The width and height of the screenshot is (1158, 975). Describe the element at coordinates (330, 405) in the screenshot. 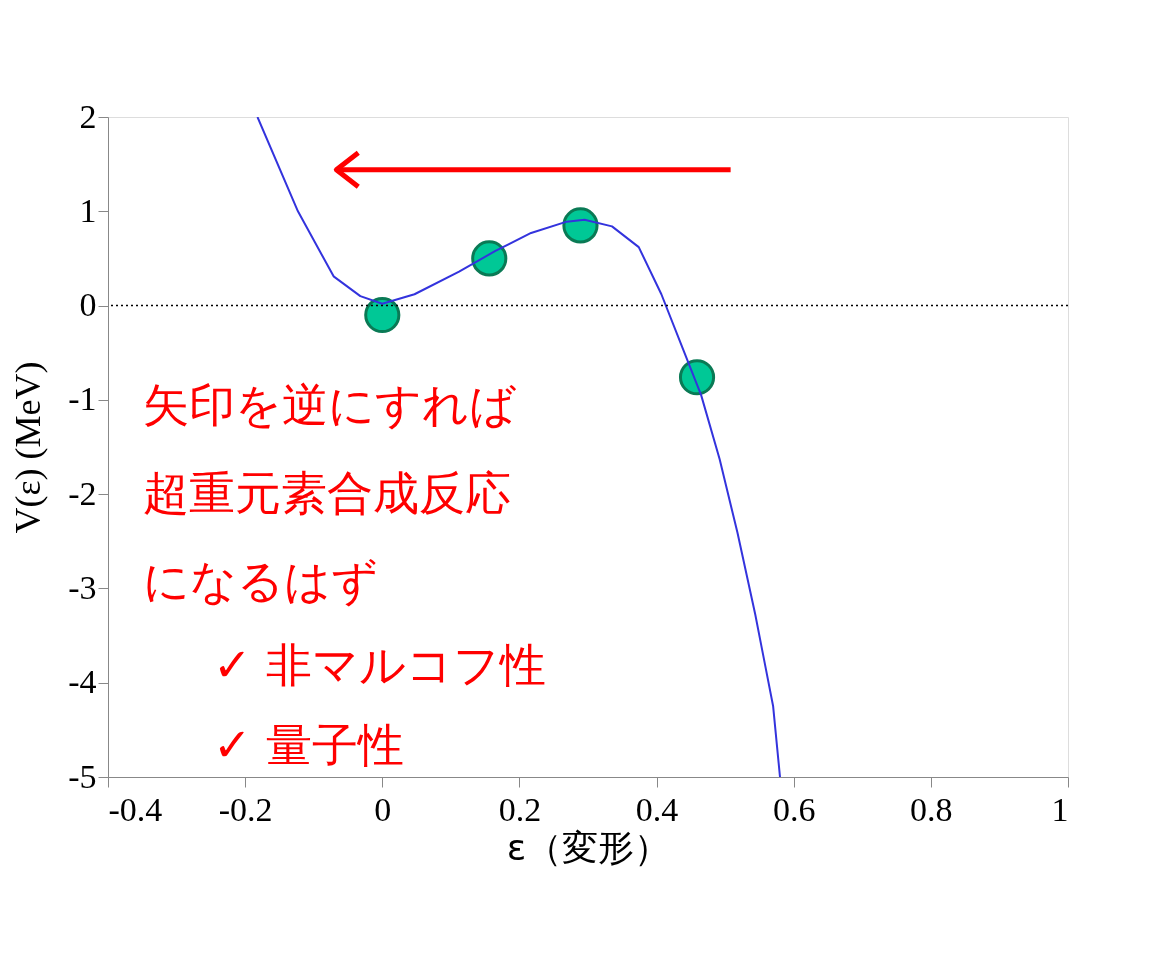

I see `annotation: 矢印を逆にすれば` at that location.